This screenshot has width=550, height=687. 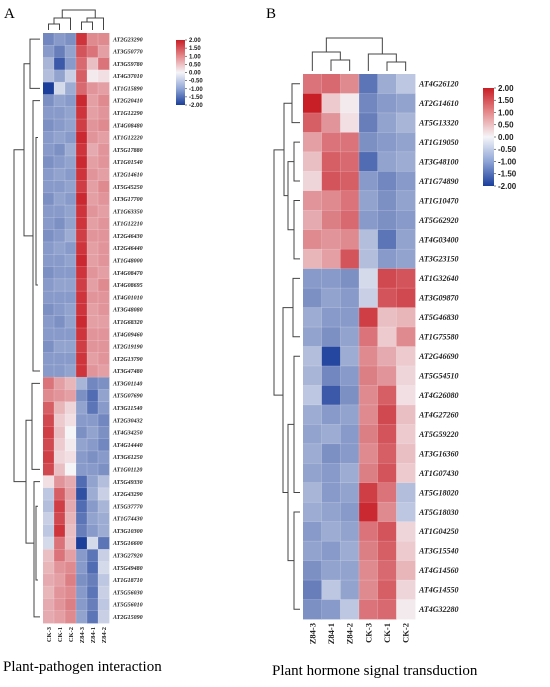 What do you see at coordinates (127, 335) in the screenshot?
I see `row-label: AT4G09460` at bounding box center [127, 335].